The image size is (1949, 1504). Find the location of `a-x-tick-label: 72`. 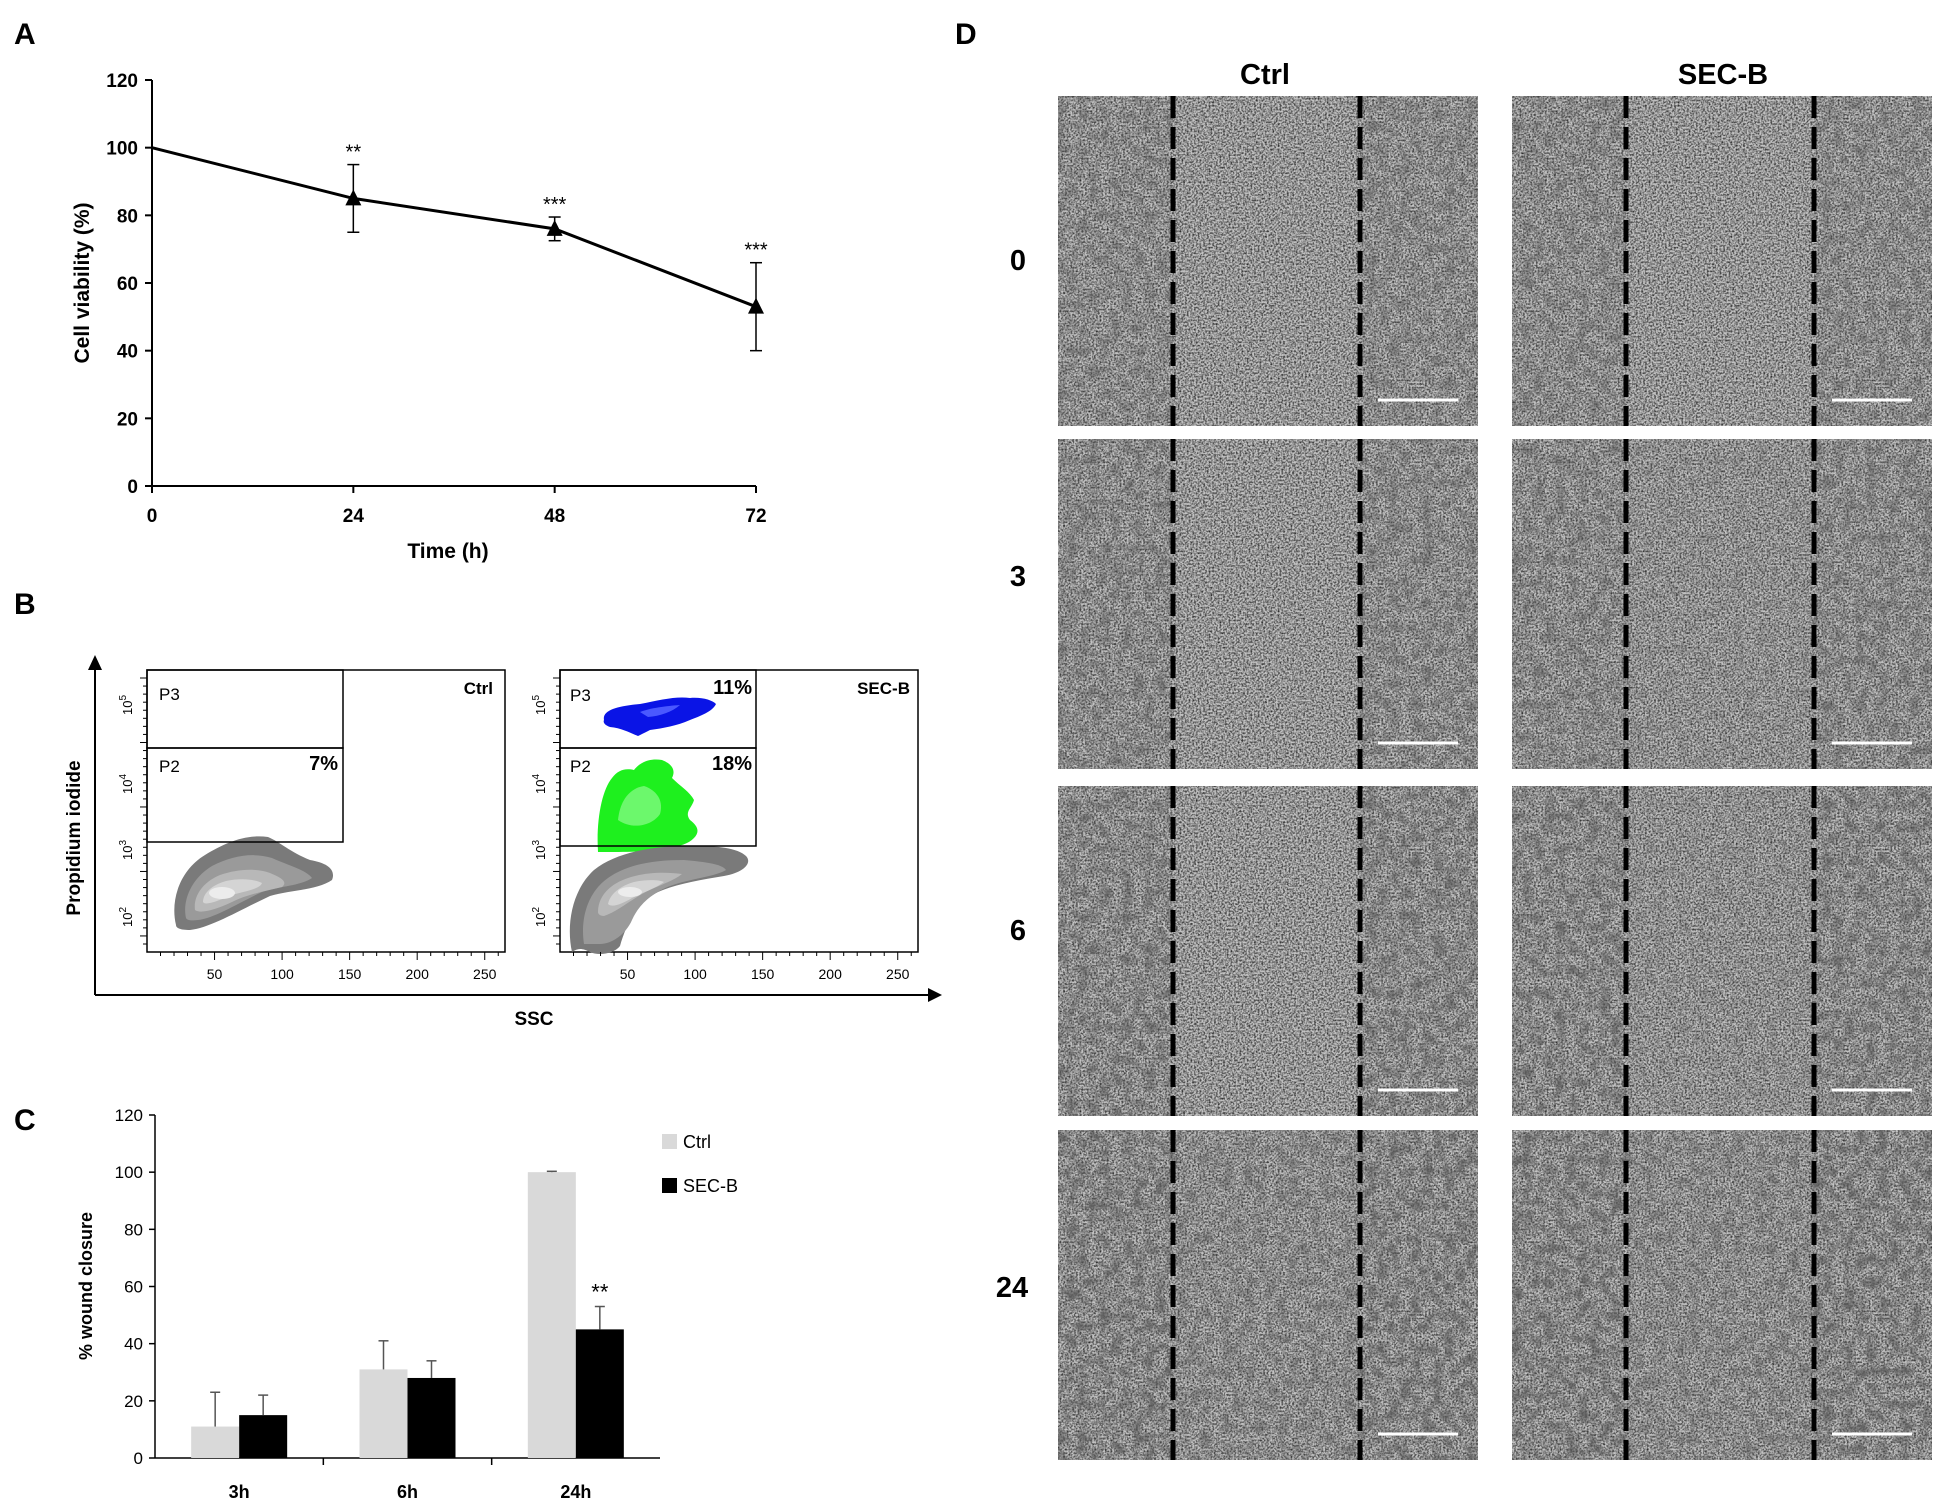

a-x-tick-label: 72 is located at coordinates (755, 516).